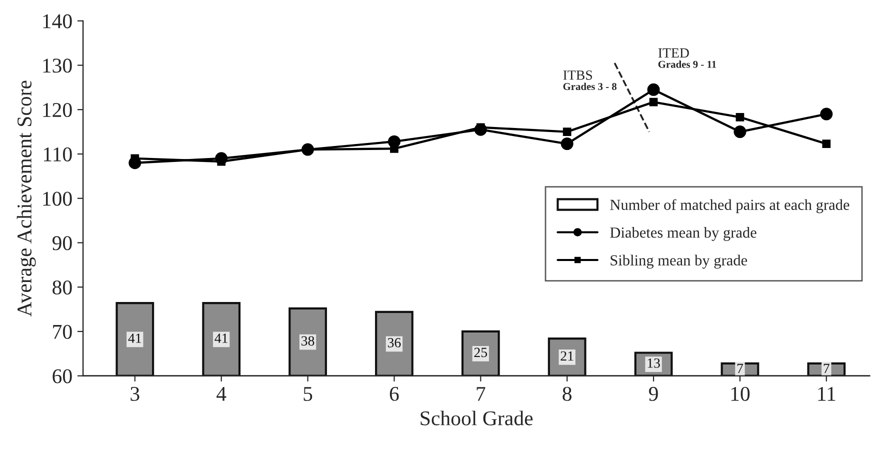  What do you see at coordinates (221, 394) in the screenshot?
I see `x-tick-label: 4` at bounding box center [221, 394].